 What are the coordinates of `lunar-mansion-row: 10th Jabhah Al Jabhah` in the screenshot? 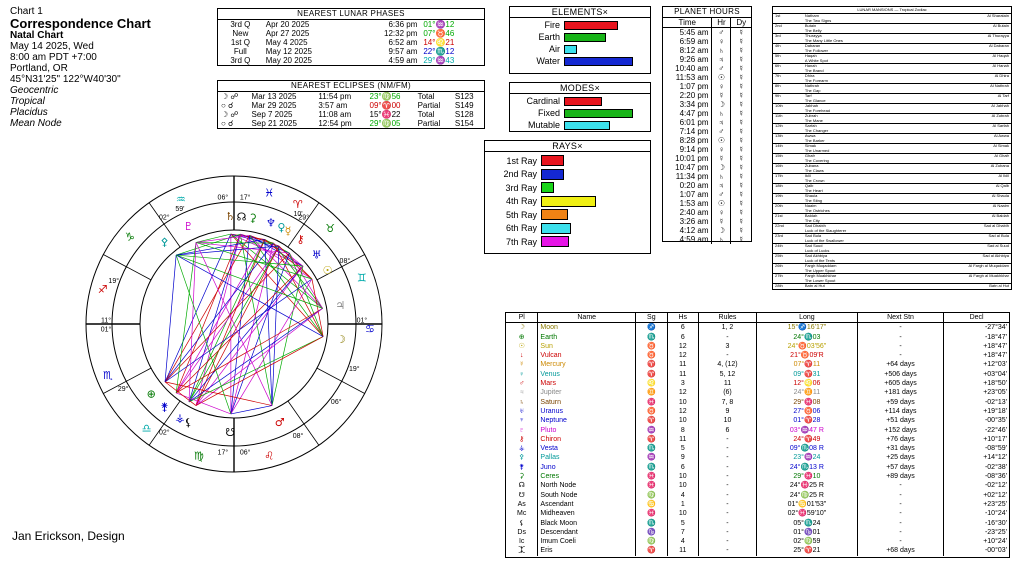 It's located at (892, 106).